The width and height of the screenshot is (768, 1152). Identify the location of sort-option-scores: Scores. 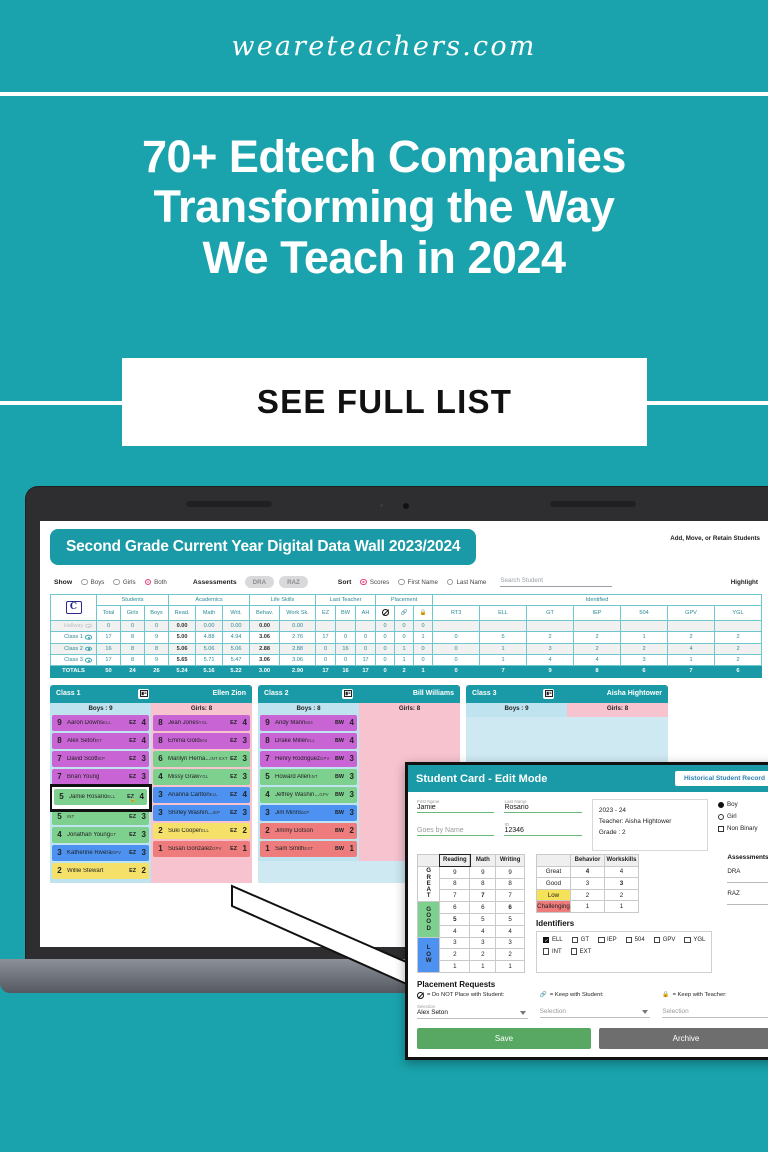
(374, 582).